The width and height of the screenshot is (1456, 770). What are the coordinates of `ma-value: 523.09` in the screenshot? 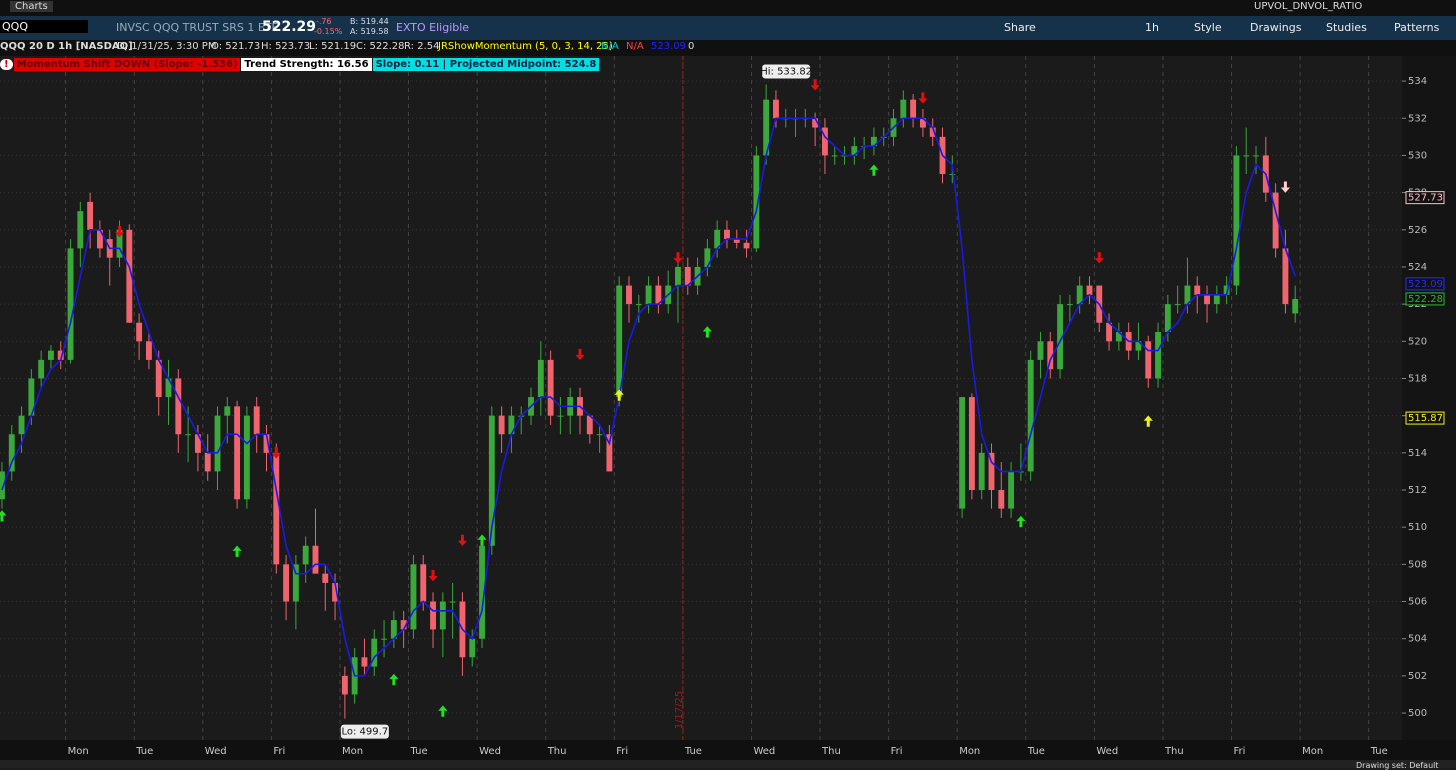 It's located at (668, 46).